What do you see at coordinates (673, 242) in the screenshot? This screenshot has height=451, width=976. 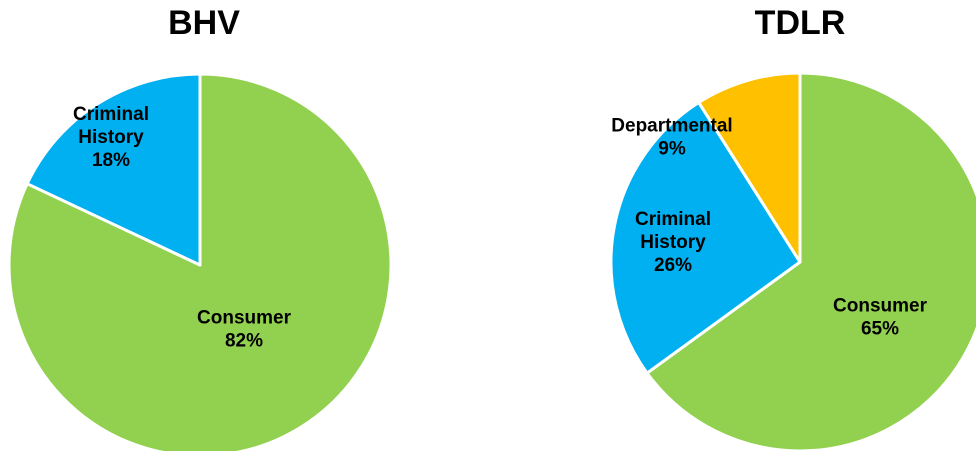 I see `slice-label-criminal-history: Criminal History 26%` at bounding box center [673, 242].